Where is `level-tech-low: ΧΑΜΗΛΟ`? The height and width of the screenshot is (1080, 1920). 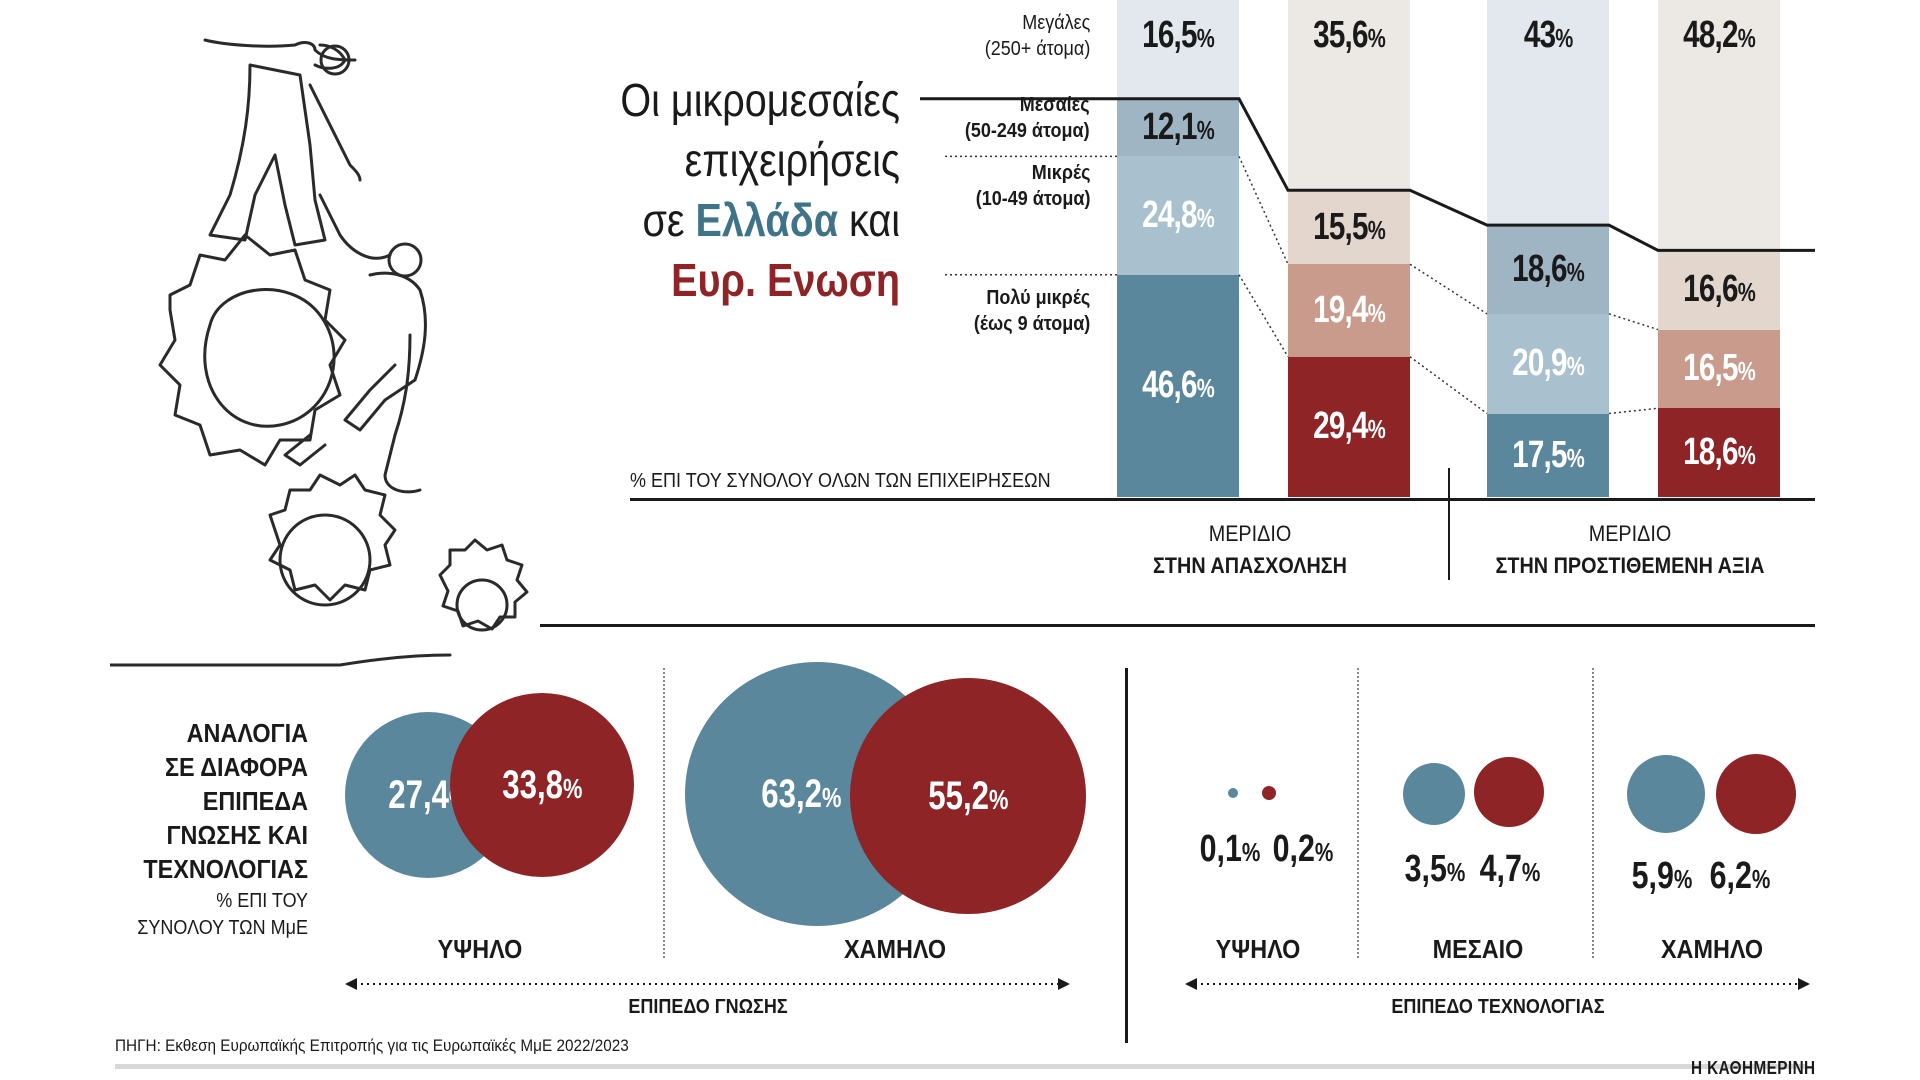
level-tech-low: ΧΑΜΗΛΟ is located at coordinates (1712, 949).